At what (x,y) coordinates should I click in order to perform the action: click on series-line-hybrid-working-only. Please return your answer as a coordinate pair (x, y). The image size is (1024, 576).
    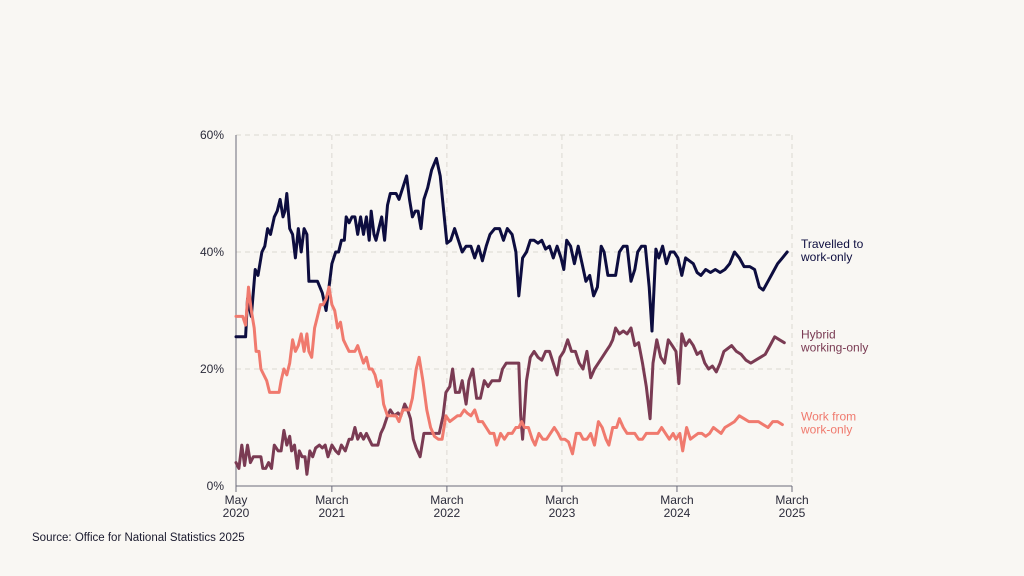
    Looking at the image, I should click on (510, 401).